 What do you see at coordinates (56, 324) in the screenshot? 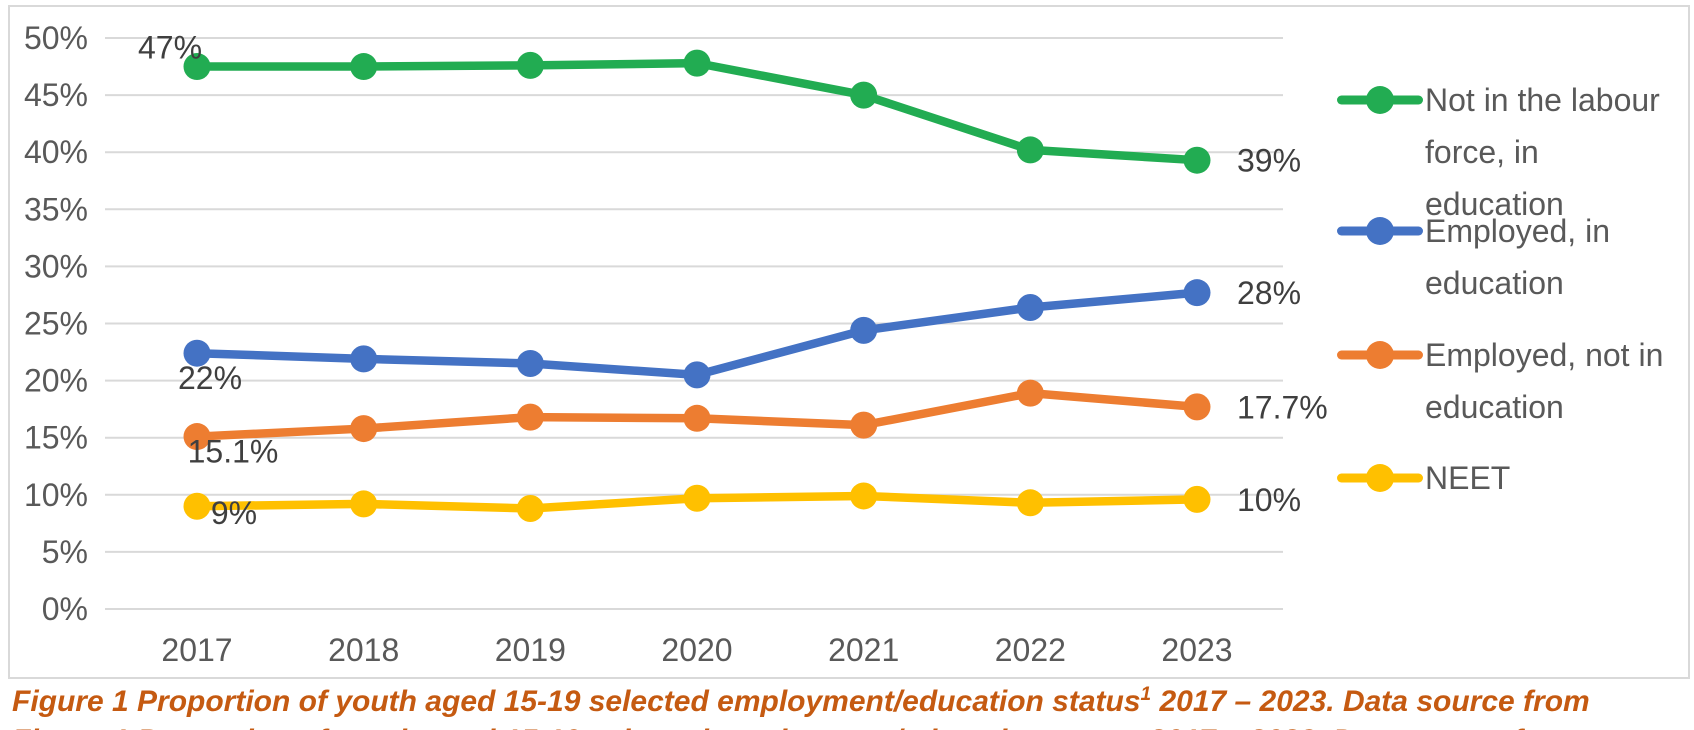
I see `y-tick-label: 25%` at bounding box center [56, 324].